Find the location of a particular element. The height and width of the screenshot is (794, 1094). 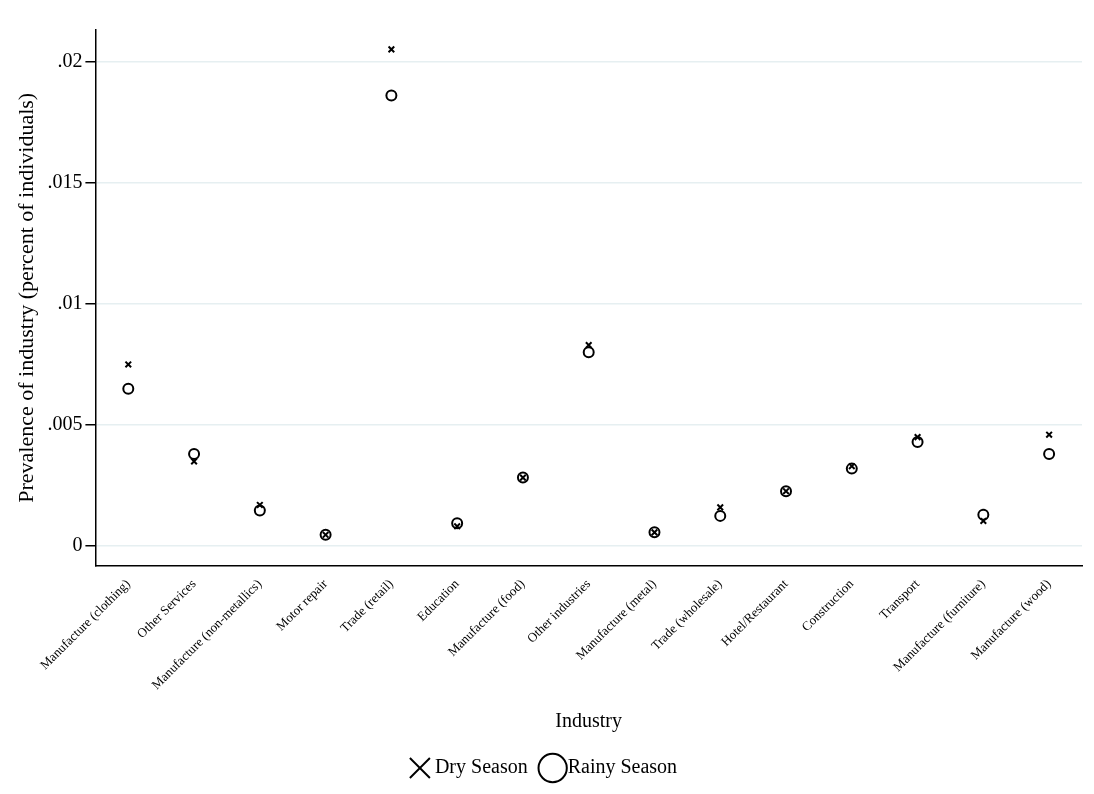

legend-label: Rainy Season is located at coordinates (622, 767).